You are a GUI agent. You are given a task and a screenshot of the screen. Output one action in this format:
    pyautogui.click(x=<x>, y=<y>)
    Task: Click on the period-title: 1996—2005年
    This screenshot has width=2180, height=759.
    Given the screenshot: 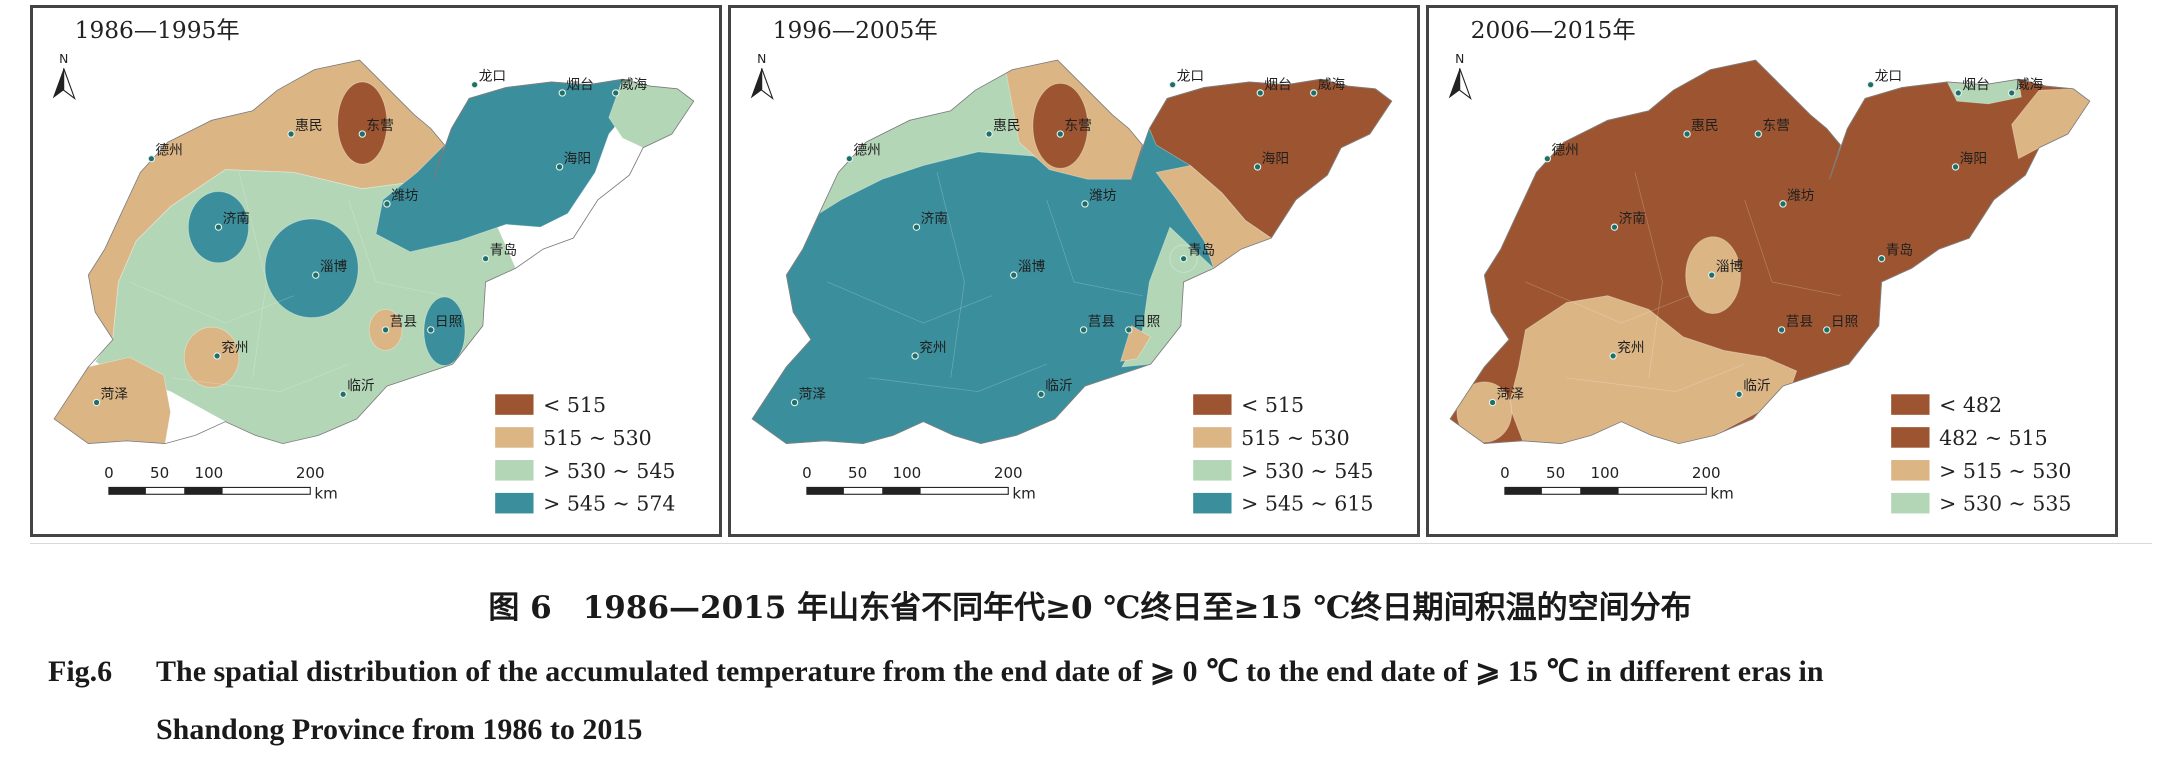 What is the action you would take?
    pyautogui.click(x=855, y=30)
    